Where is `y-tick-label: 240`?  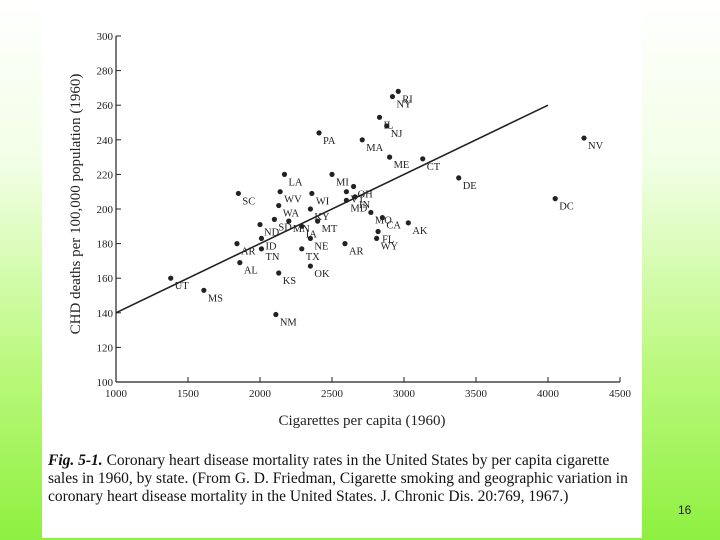 y-tick-label: 240 is located at coordinates (105, 141).